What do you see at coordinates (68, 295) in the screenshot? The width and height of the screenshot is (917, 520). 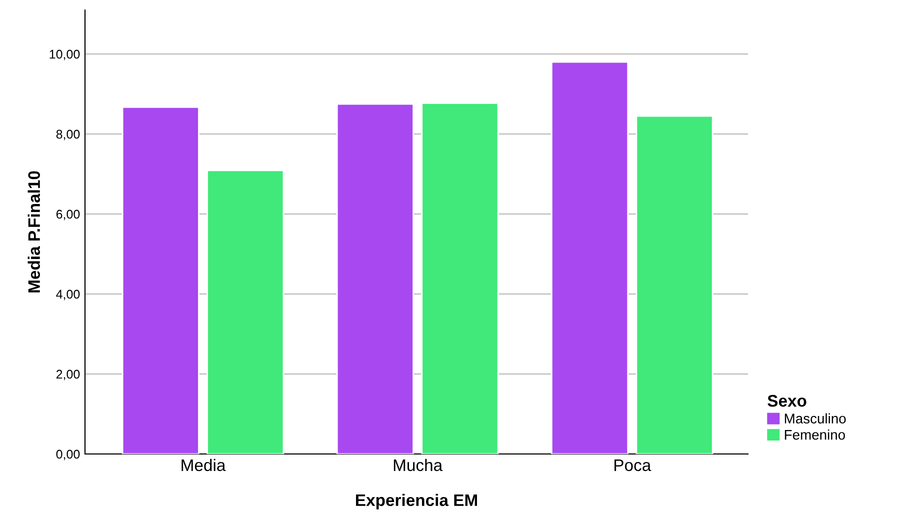 I see `y-tick-label: 4,00` at bounding box center [68, 295].